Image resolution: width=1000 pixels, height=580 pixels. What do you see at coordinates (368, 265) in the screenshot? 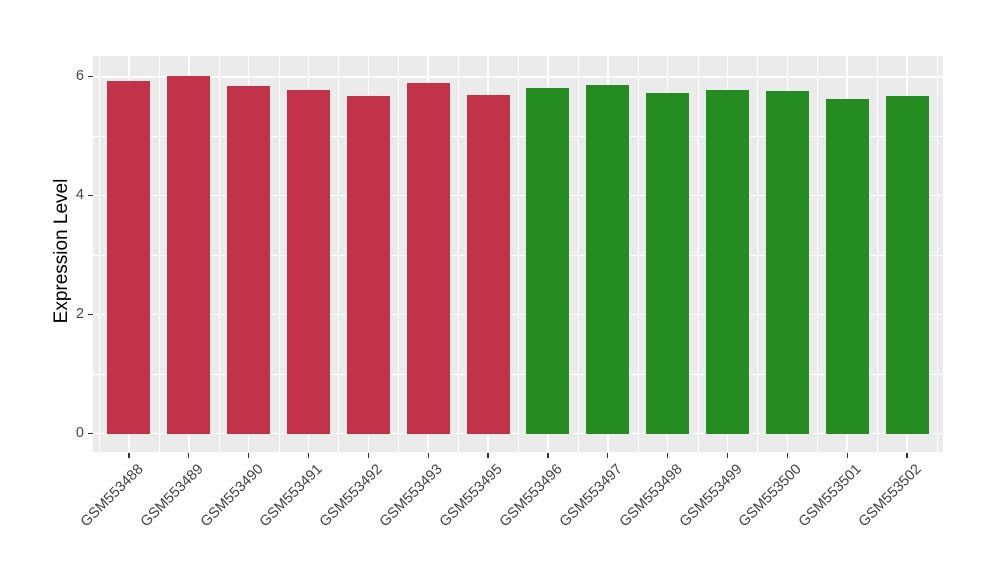
I see `bar-GSM553492` at bounding box center [368, 265].